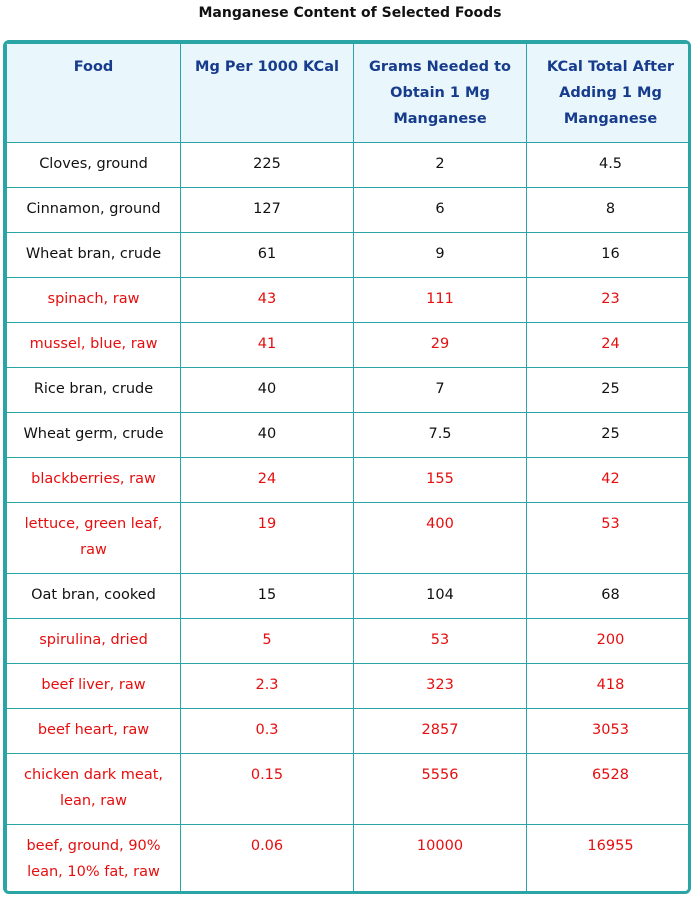 This screenshot has height=899, width=700. Describe the element at coordinates (440, 210) in the screenshot. I see `grams-needed-cell: 6` at that location.